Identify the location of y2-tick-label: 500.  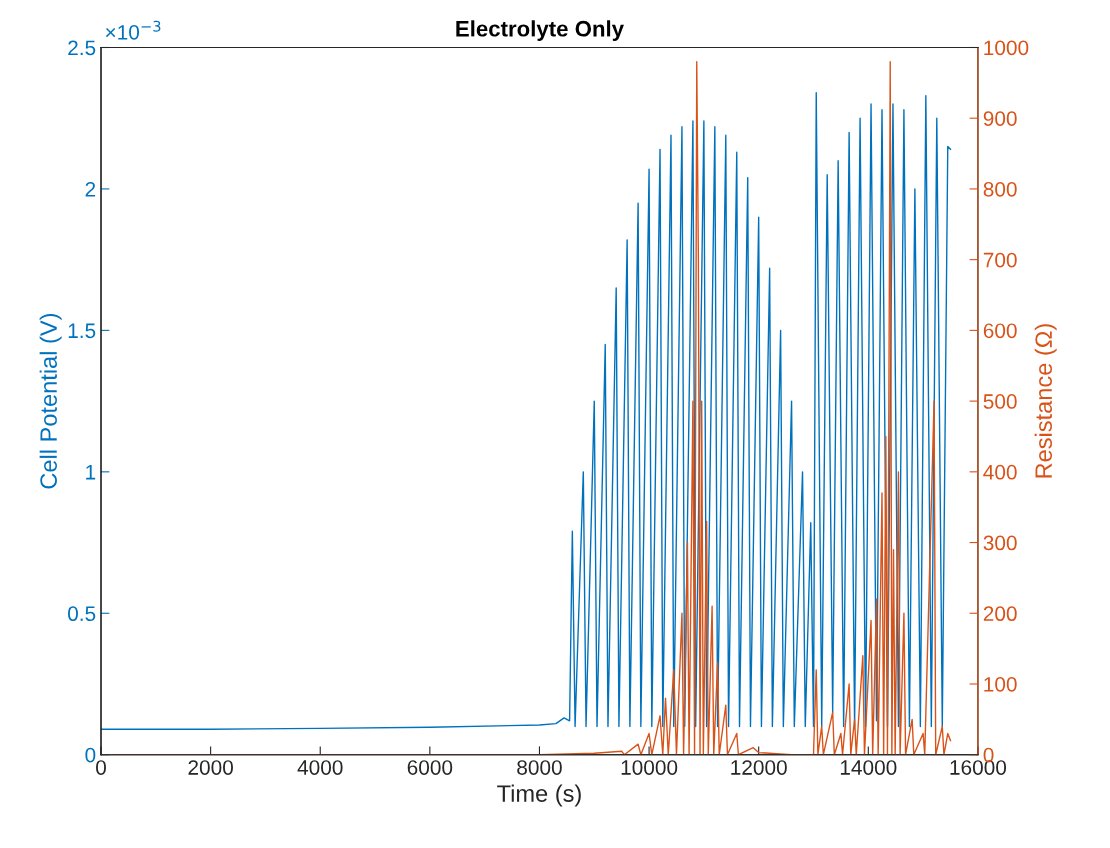
(1000, 401).